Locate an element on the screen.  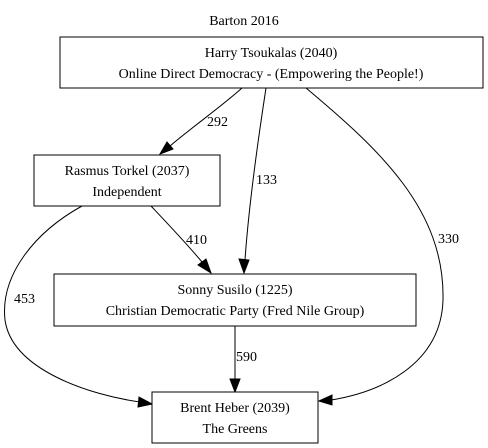
node-party: Independent is located at coordinates (126, 192).